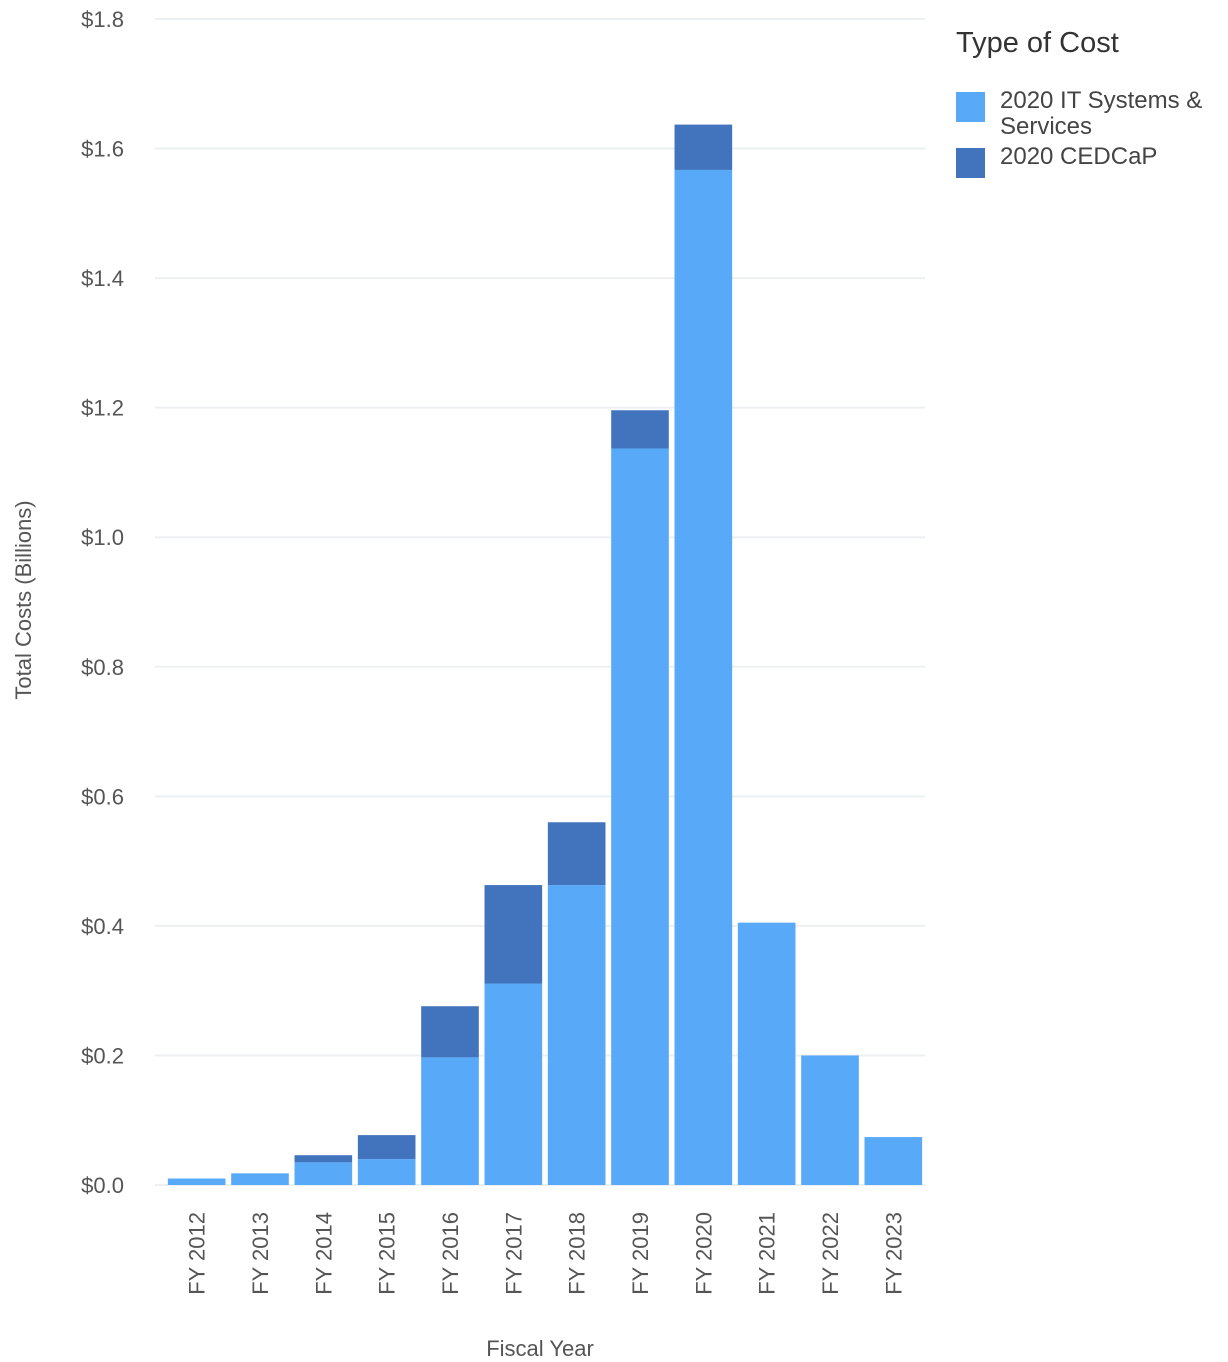 Image resolution: width=1228 pixels, height=1362 pixels. Describe the element at coordinates (102, 796) in the screenshot. I see `y-tick-label: $0.6` at that location.